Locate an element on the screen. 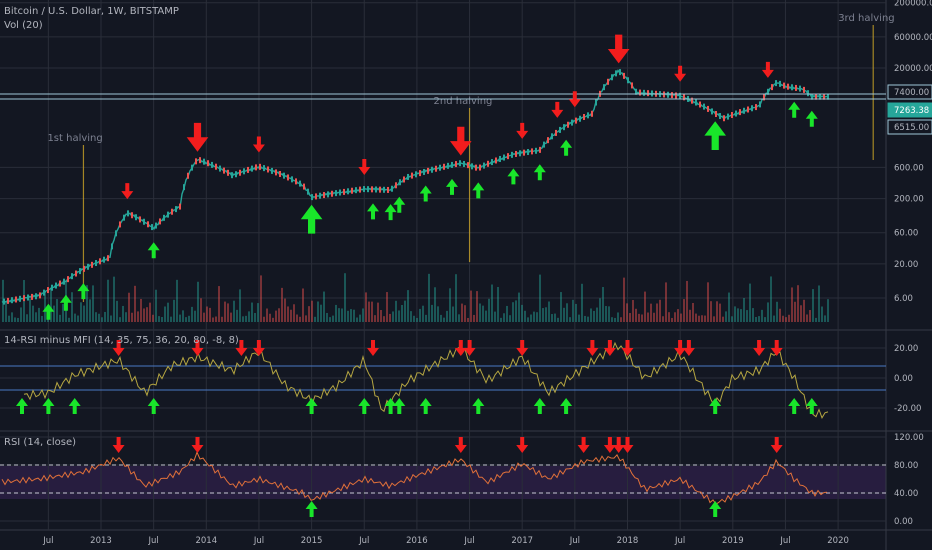 The height and width of the screenshot is (550, 932). indicator1-tick-label: 20.00 is located at coordinates (906, 349).